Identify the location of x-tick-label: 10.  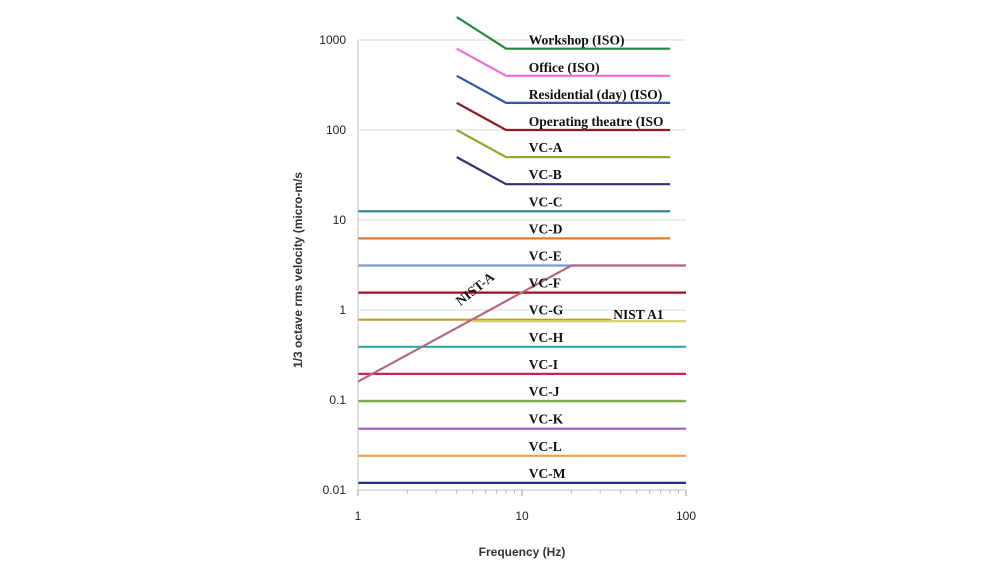
(522, 516).